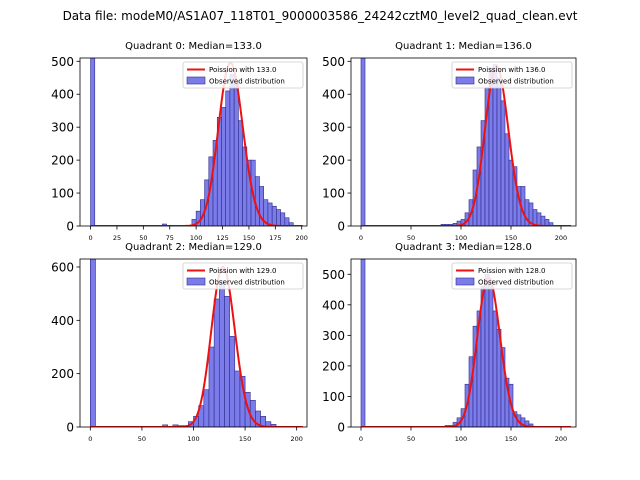  What do you see at coordinates (512, 276) in the screenshot?
I see `quadrant-3-legend: Poission with 128.0 Observed distribution` at bounding box center [512, 276].